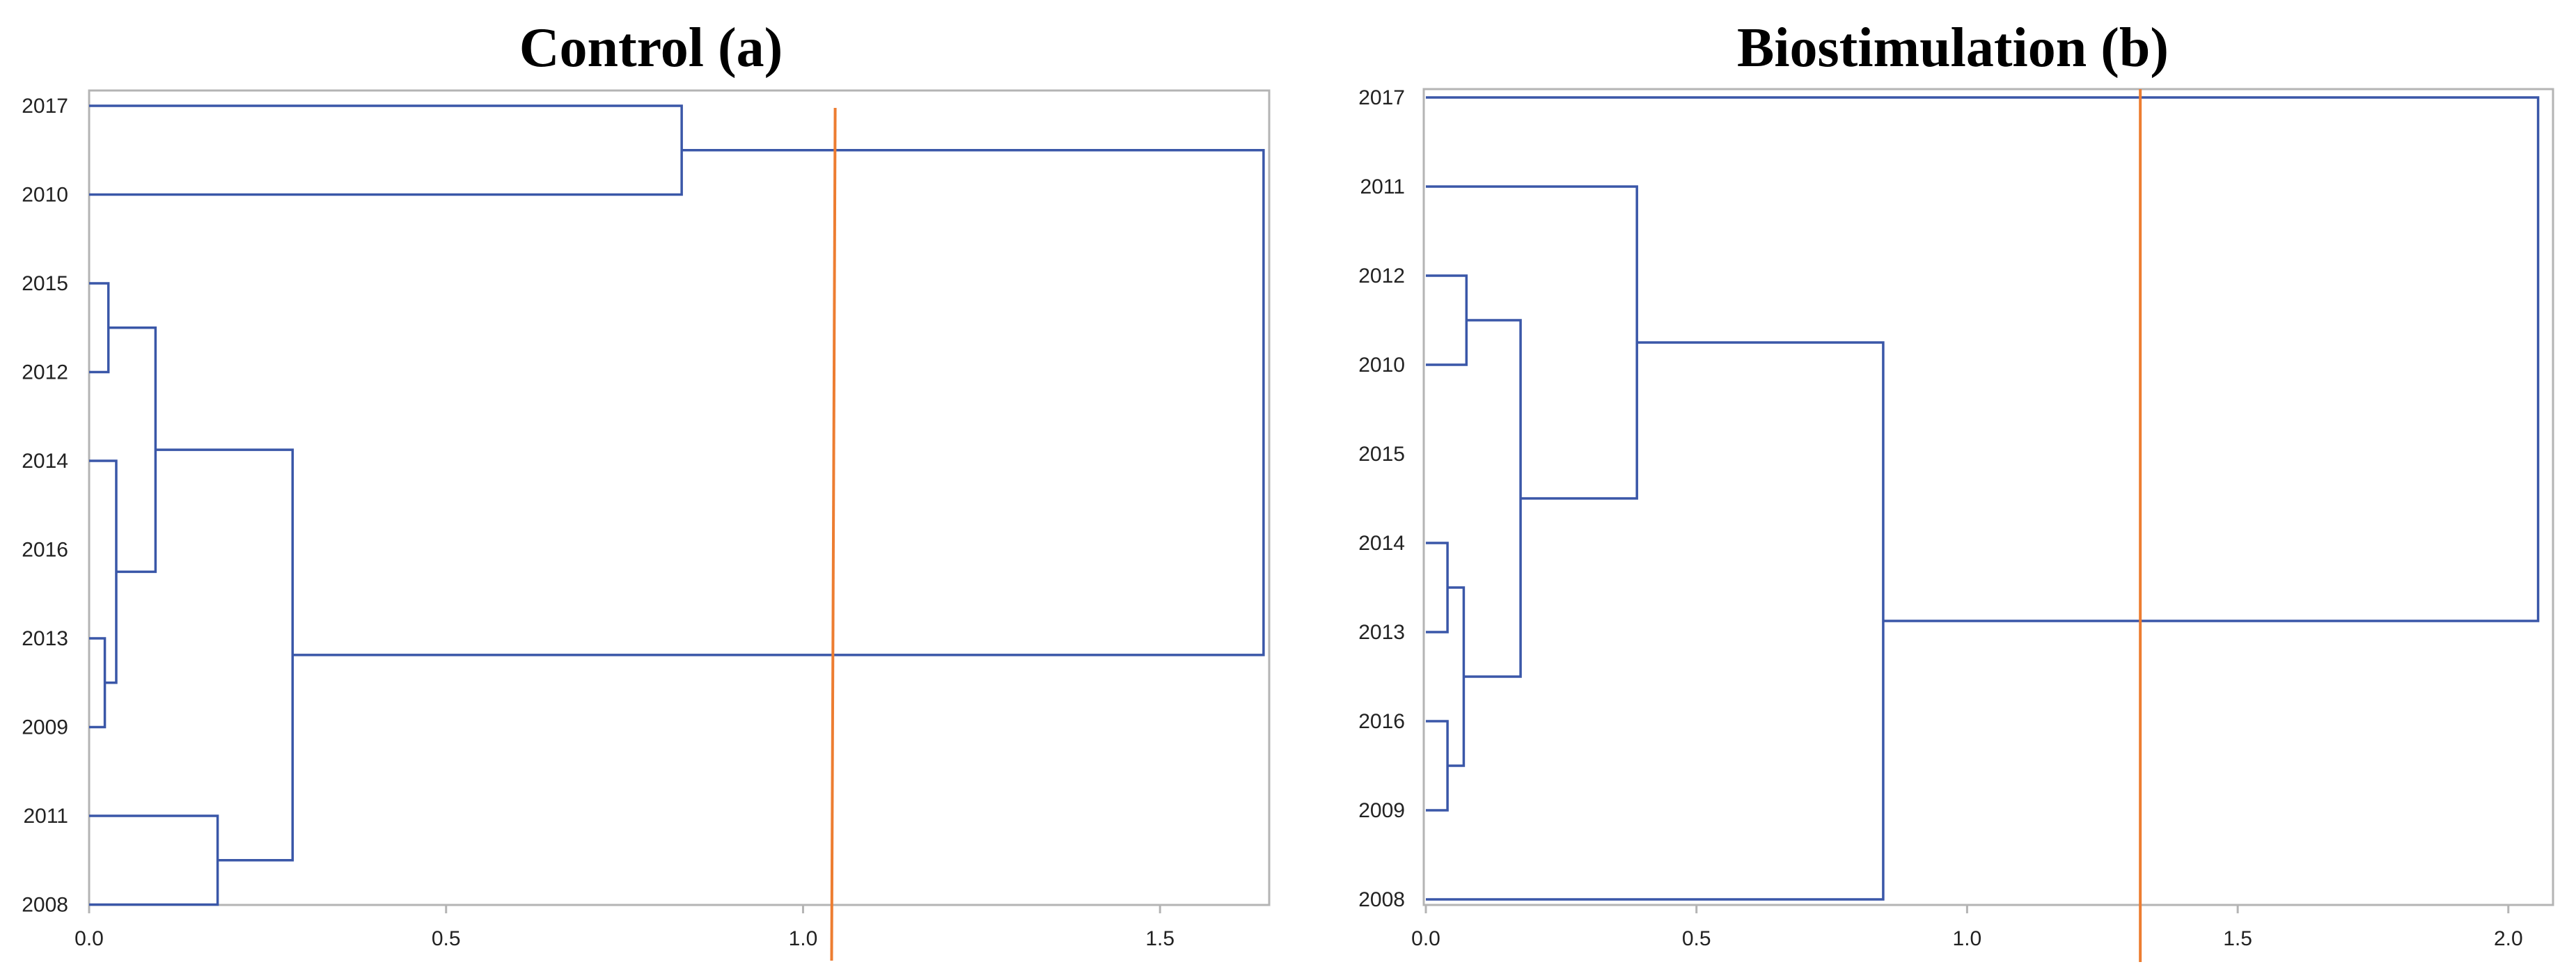 This screenshot has height=969, width=2576. What do you see at coordinates (99, 328) in the screenshot?
I see `control-branch-c2` at bounding box center [99, 328].